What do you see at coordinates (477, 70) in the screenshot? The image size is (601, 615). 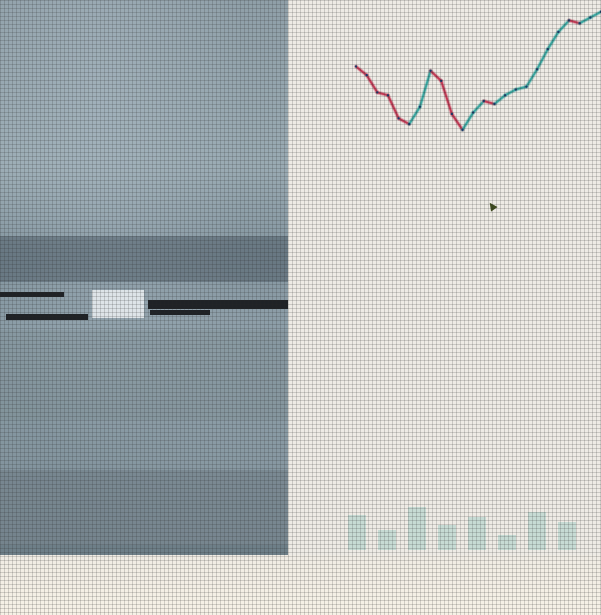 I see `price-line-chart` at bounding box center [477, 70].